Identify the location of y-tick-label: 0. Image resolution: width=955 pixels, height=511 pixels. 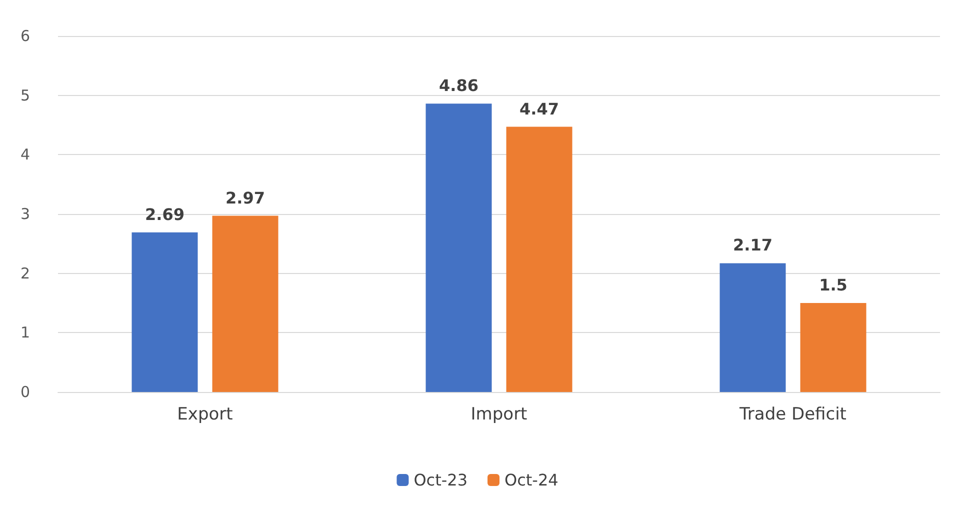
(25, 392).